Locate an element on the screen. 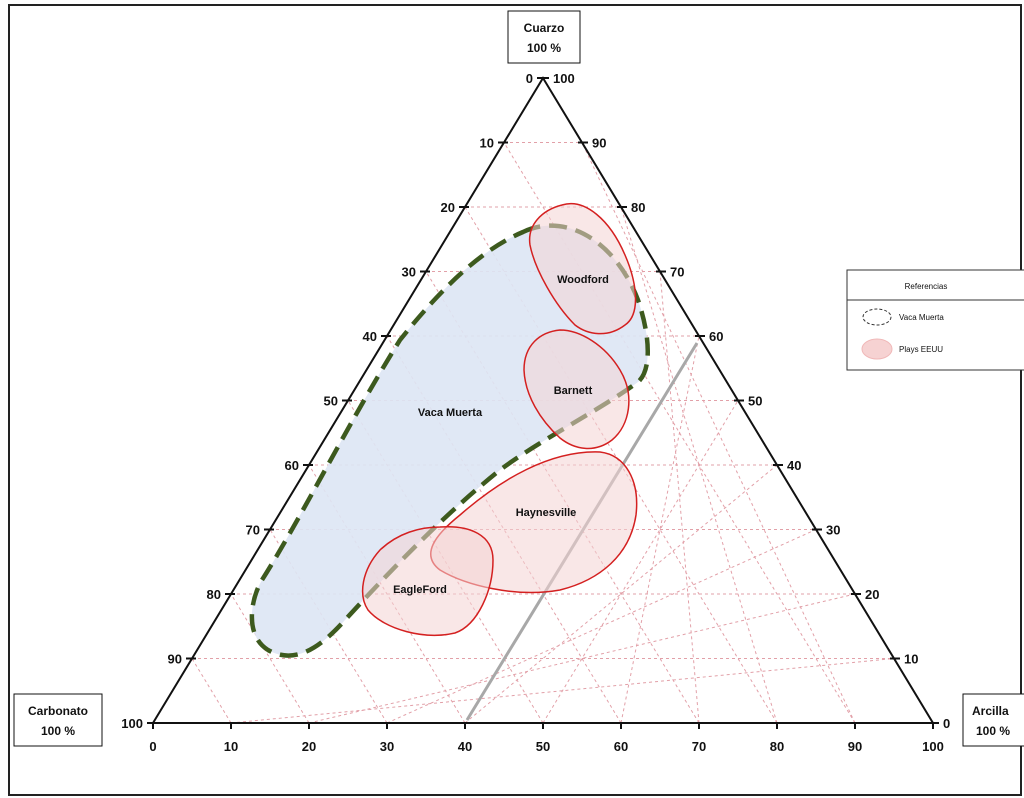  legend-vaca-swatch is located at coordinates (877, 317).